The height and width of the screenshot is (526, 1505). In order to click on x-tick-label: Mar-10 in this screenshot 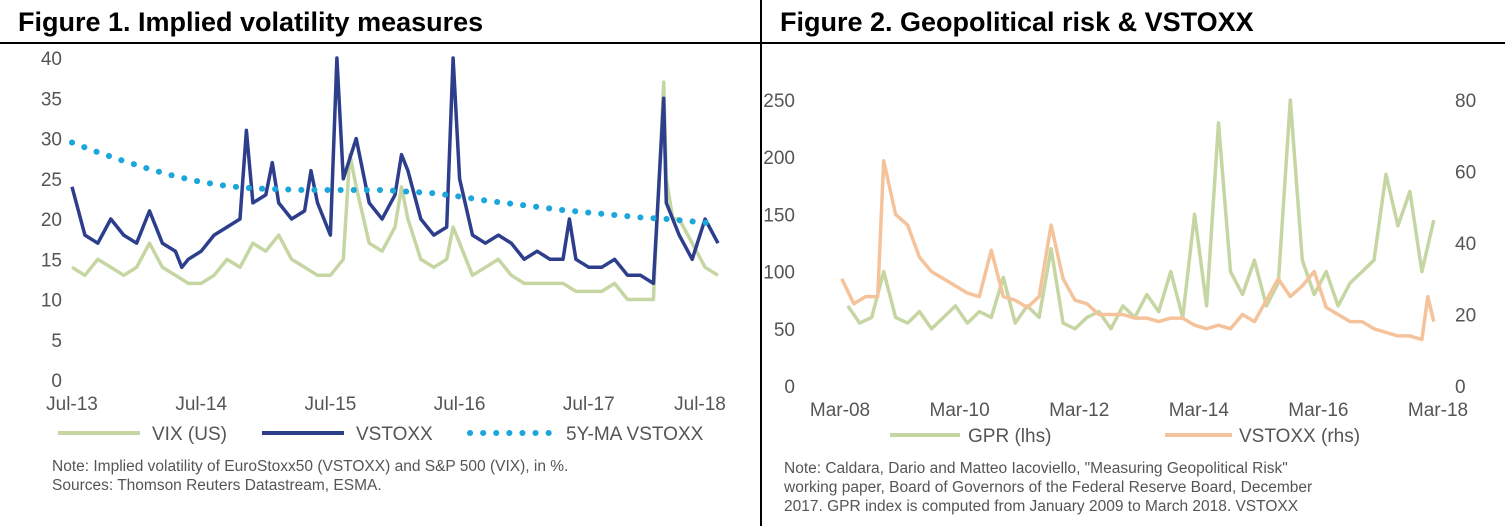, I will do `click(960, 410)`.